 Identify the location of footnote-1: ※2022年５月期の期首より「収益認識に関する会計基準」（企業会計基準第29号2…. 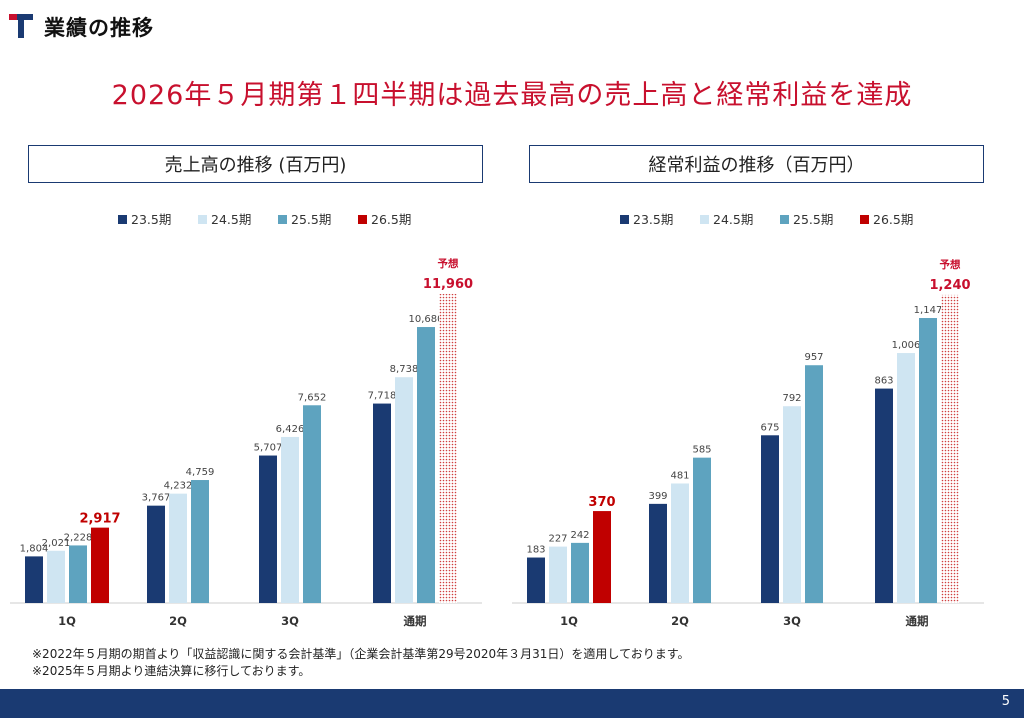
(361, 654).